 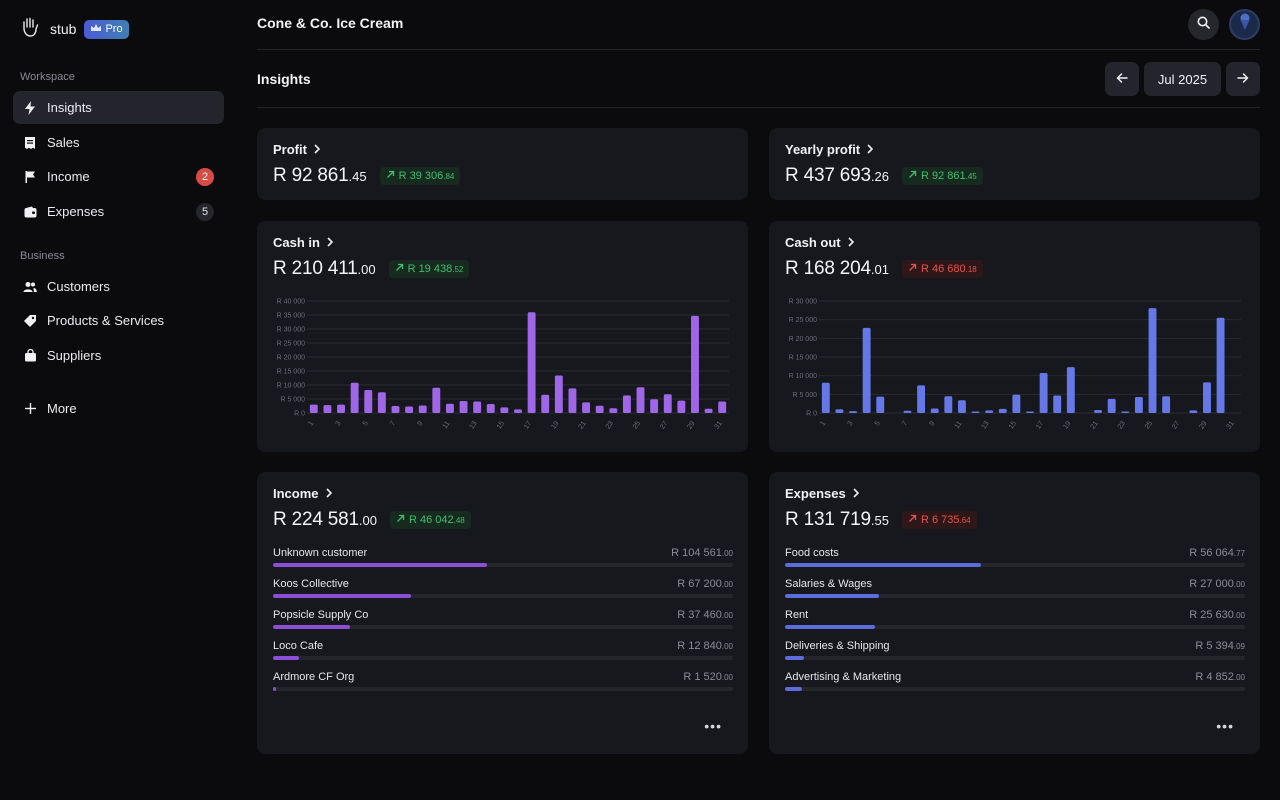 What do you see at coordinates (829, 149) in the screenshot?
I see `yearly-profit-card-title: Yearly profit` at bounding box center [829, 149].